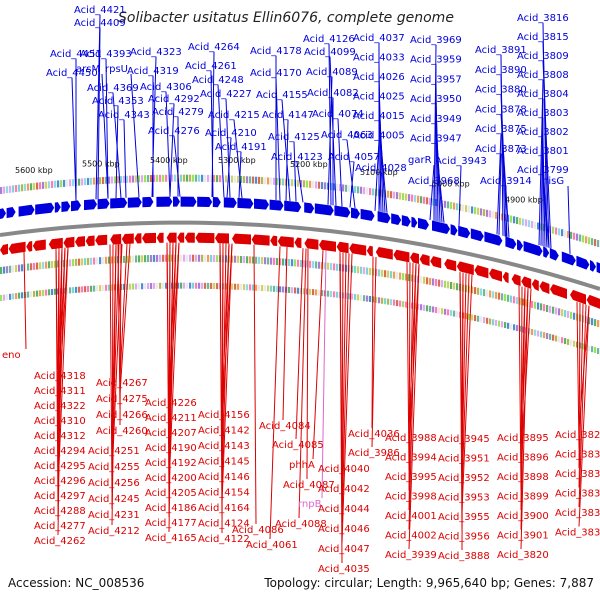 This screenshot has width=600, height=600. I want to click on forward-gene-label: Acid_4215, so click(234, 115).